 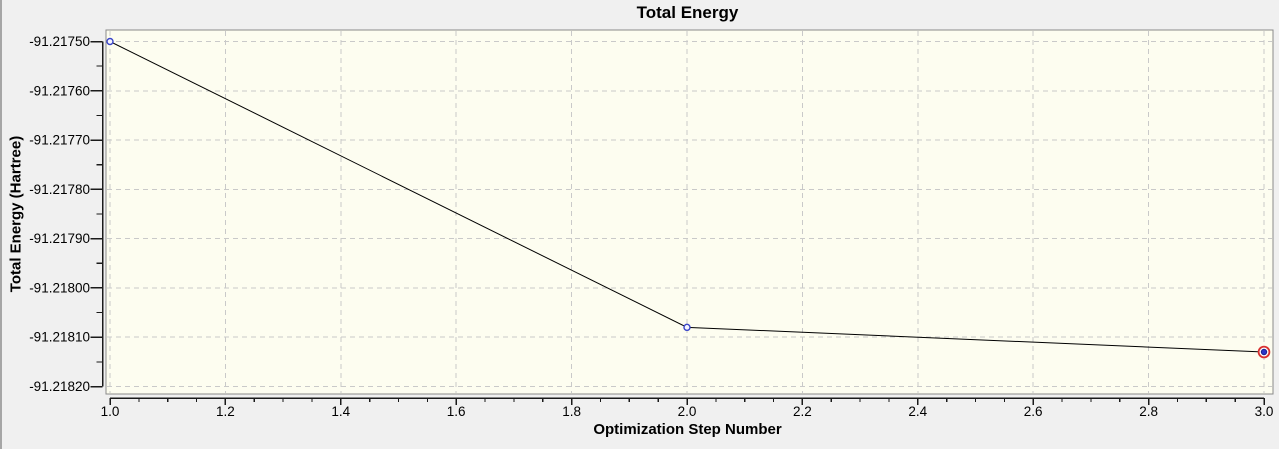 What do you see at coordinates (340, 411) in the screenshot?
I see `x-tick-label: 1.4` at bounding box center [340, 411].